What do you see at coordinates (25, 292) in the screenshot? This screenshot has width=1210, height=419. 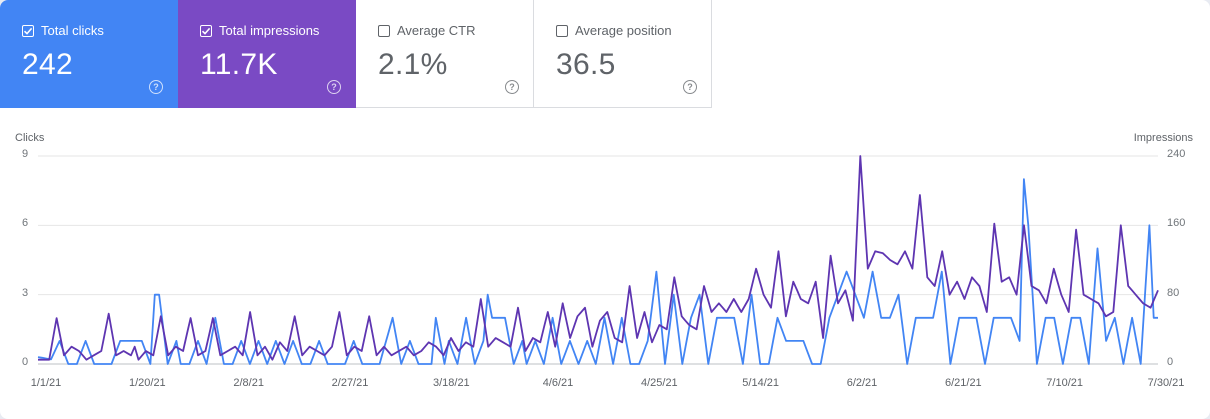 I see `left-tick-label: 3` at bounding box center [25, 292].